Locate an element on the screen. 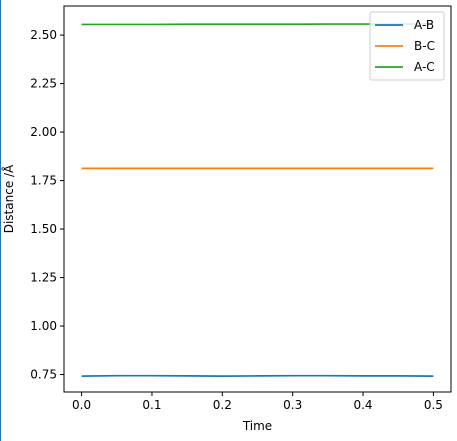  y-axis-ticks: 0.75 1.00 1.25 1.50 1.75 2.00 2.25 2.50 is located at coordinates (47, 205).